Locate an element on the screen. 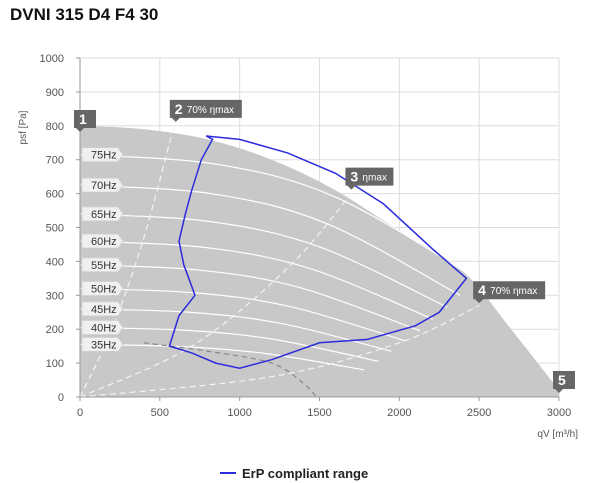 Image resolution: width=609 pixels, height=483 pixels. marker-4: 4 70% ηmax is located at coordinates (509, 292).